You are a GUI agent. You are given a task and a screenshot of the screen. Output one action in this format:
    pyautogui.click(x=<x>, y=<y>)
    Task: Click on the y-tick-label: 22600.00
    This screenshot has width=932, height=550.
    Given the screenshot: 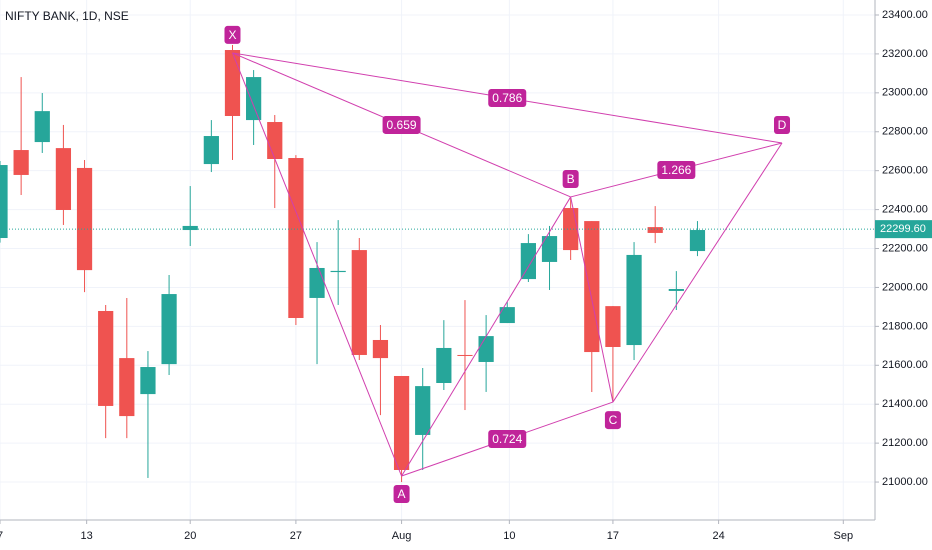 What is the action you would take?
    pyautogui.click(x=905, y=171)
    